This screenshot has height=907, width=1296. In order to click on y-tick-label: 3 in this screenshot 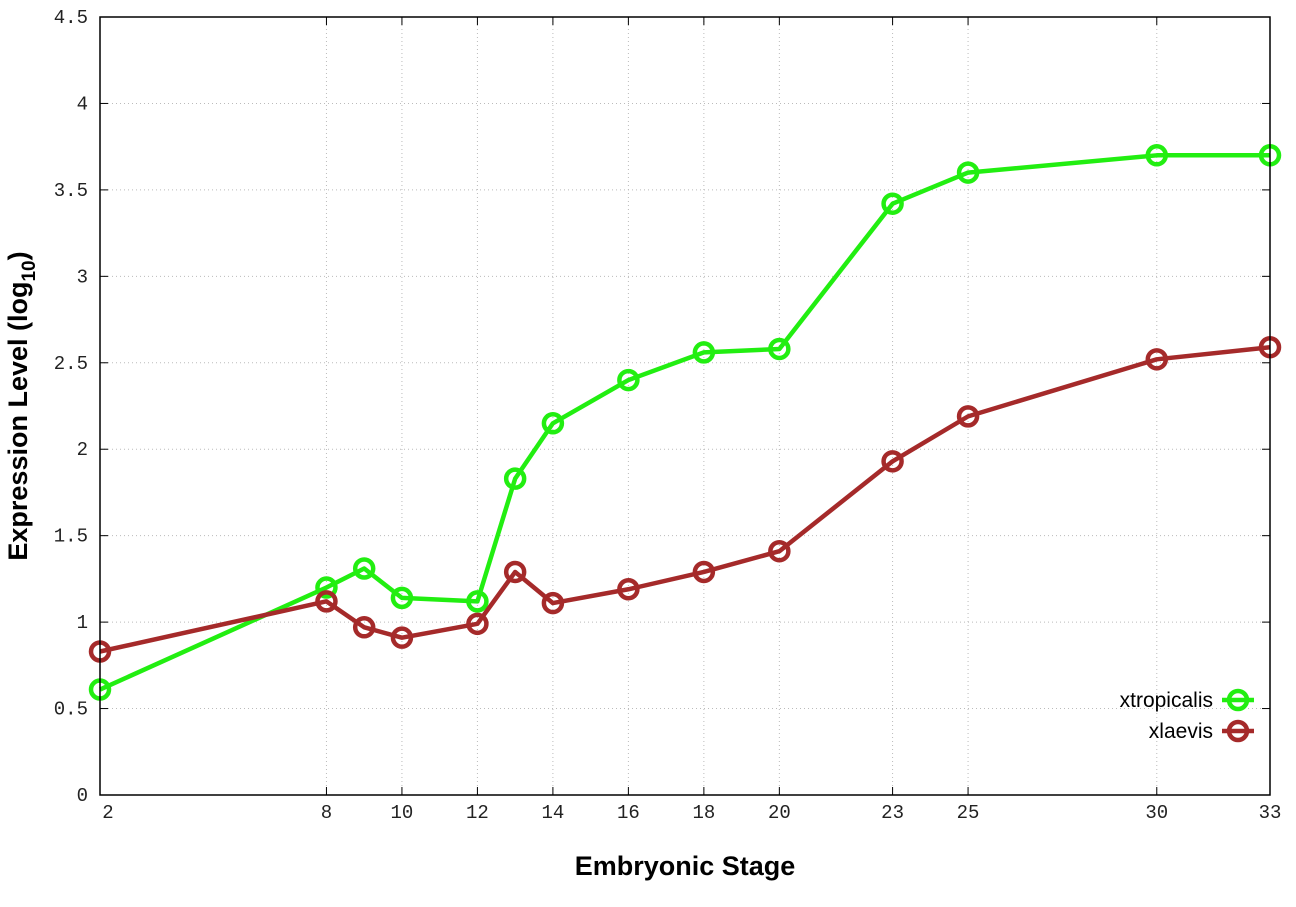, I will do `click(82, 277)`.